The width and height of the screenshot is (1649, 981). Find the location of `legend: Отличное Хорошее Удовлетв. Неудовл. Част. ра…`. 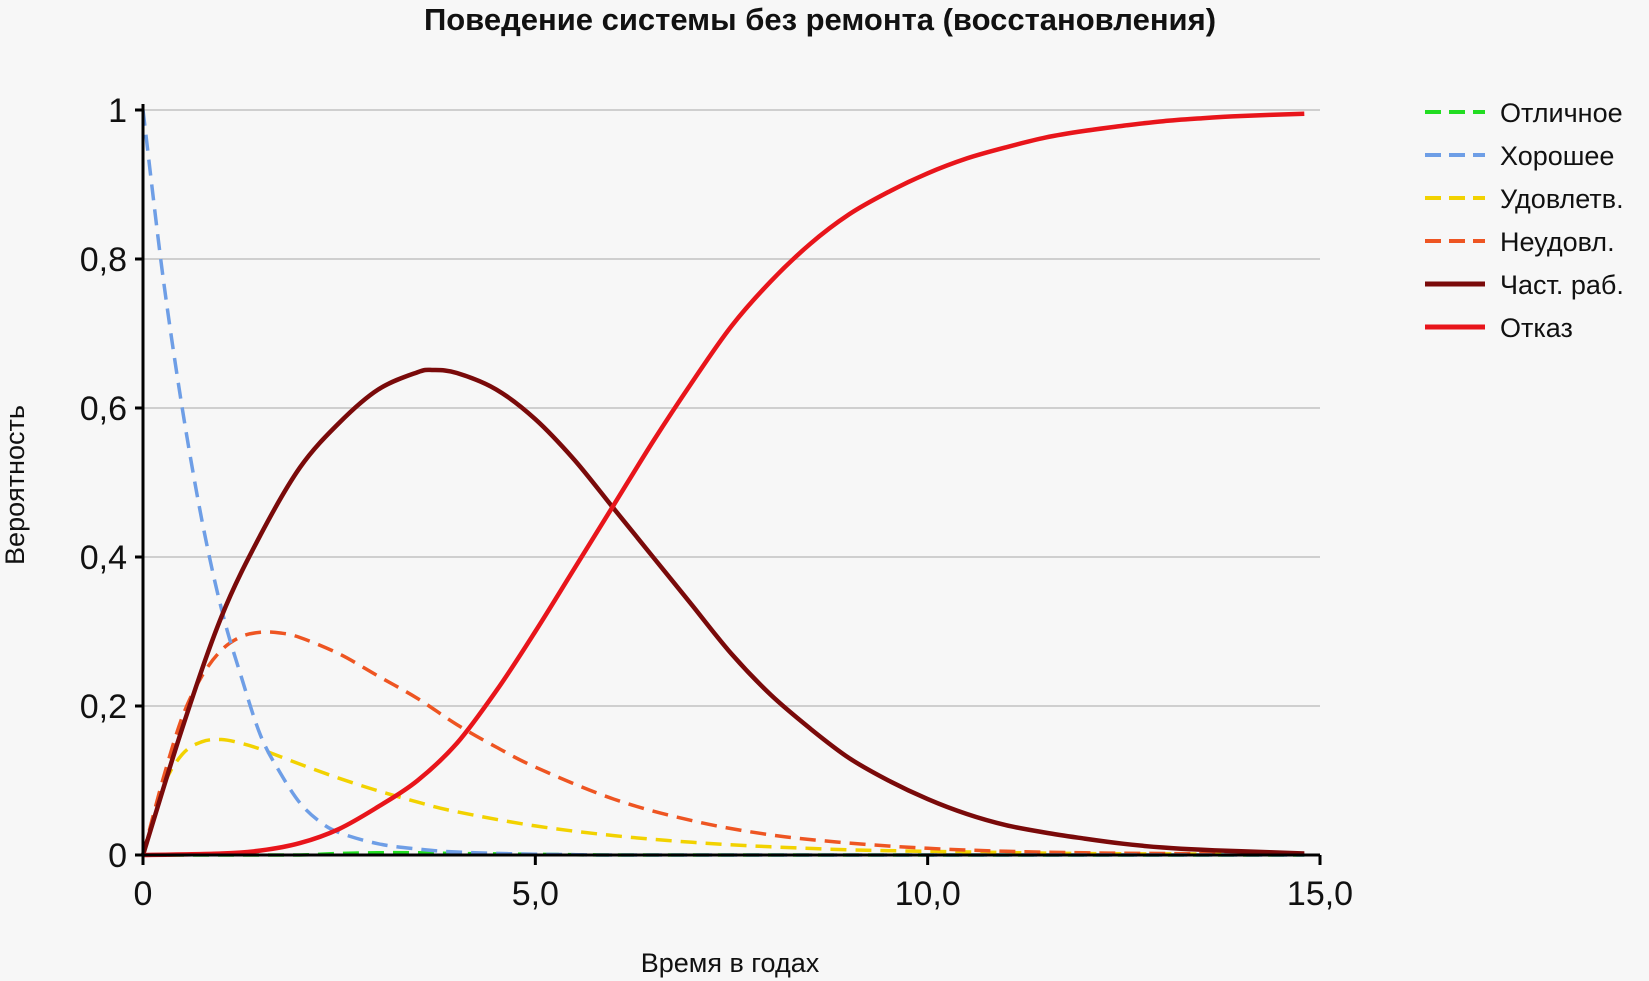

legend: Отличное Хорошее Удовлетв. Неудовл. Част. ра… is located at coordinates (1524, 220).